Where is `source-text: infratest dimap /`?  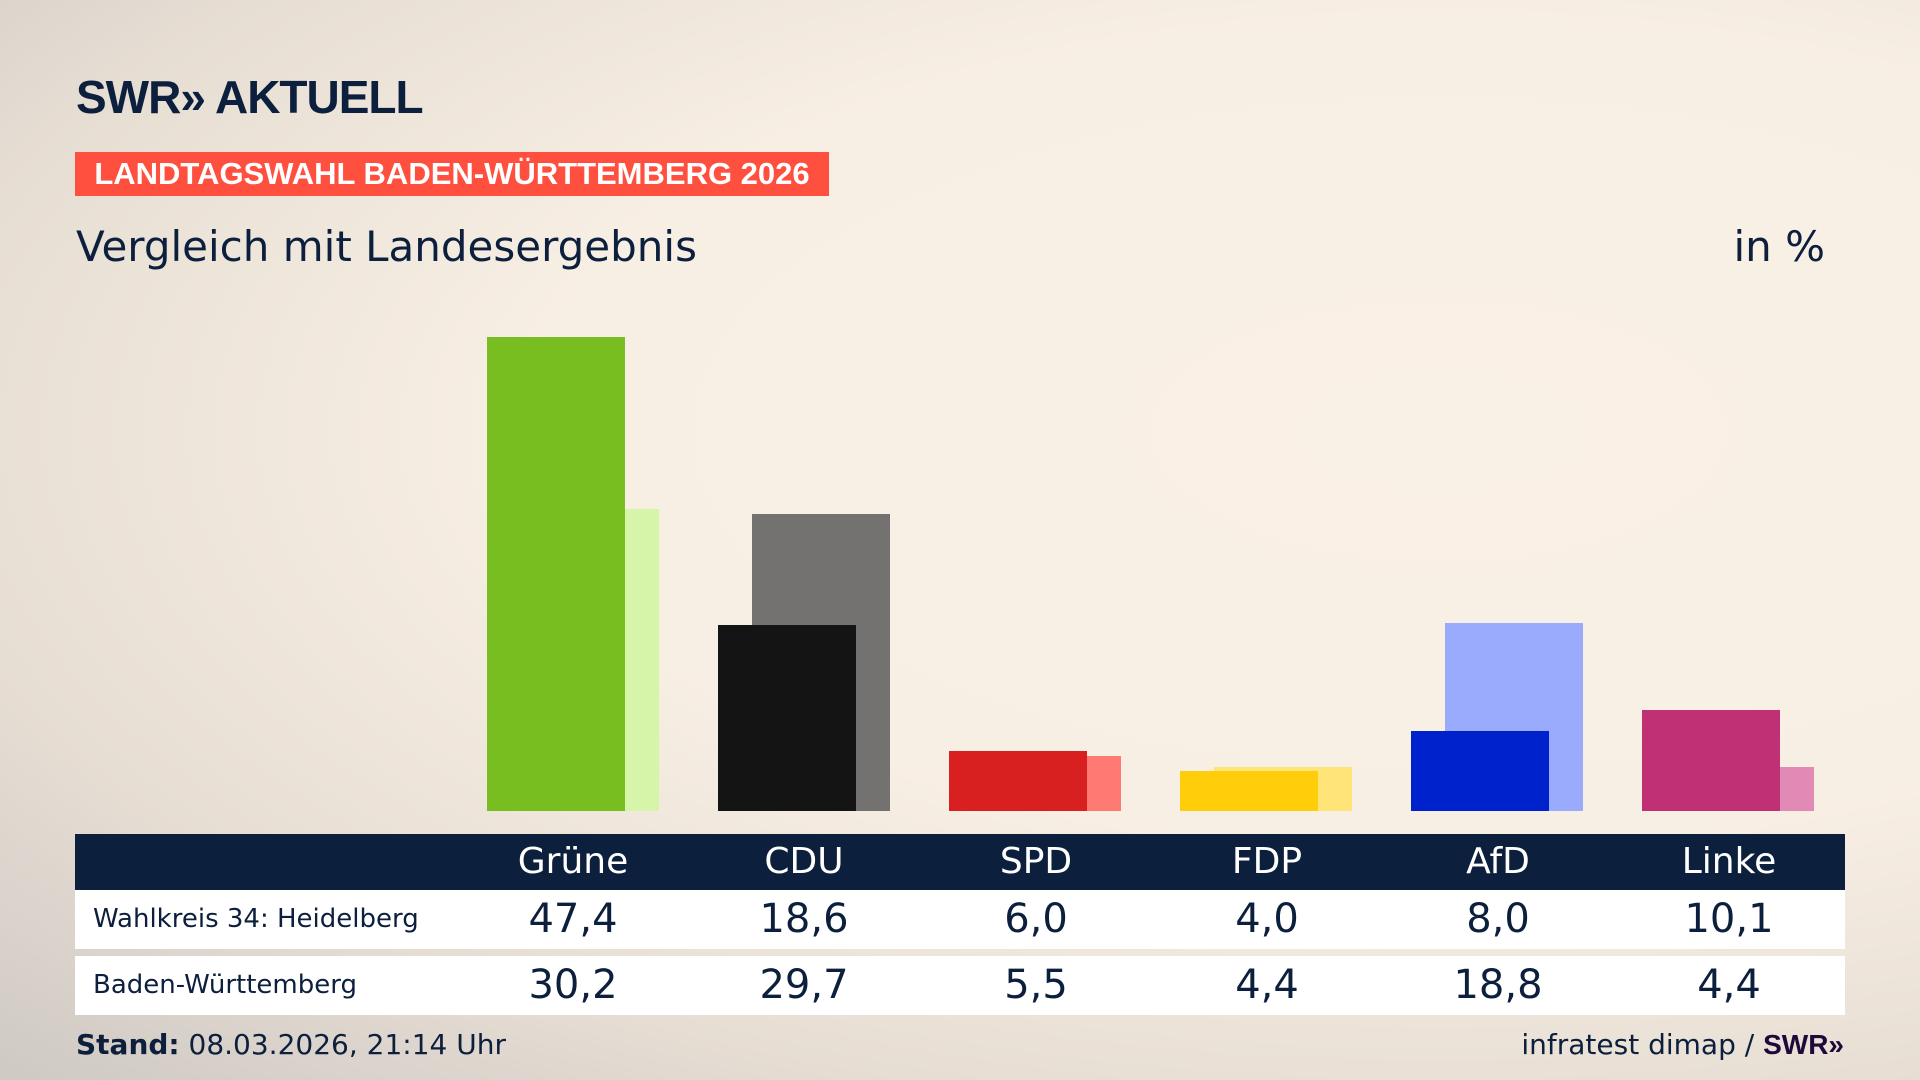
source-text: infratest dimap / is located at coordinates (1642, 1044).